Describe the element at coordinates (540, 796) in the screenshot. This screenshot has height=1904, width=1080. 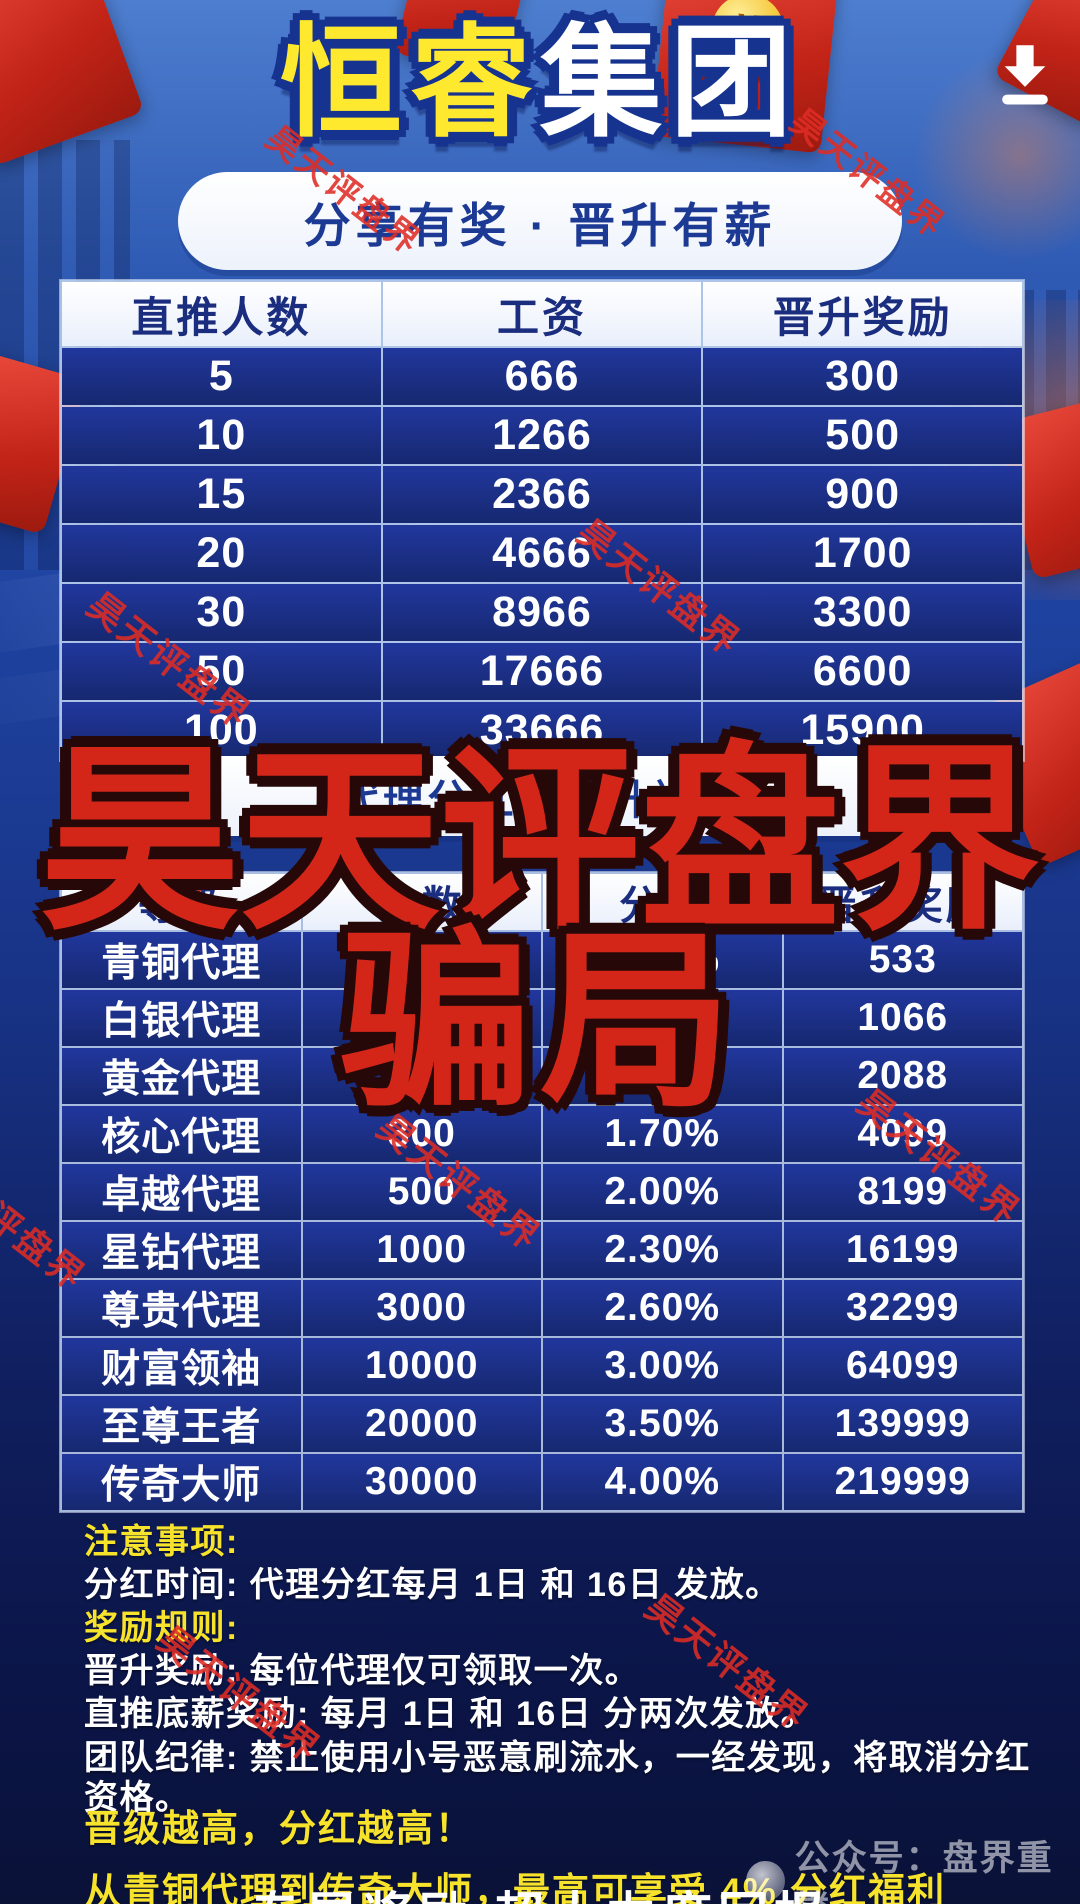
I see `dividend-banner: 代理分红与晋升福利` at that location.